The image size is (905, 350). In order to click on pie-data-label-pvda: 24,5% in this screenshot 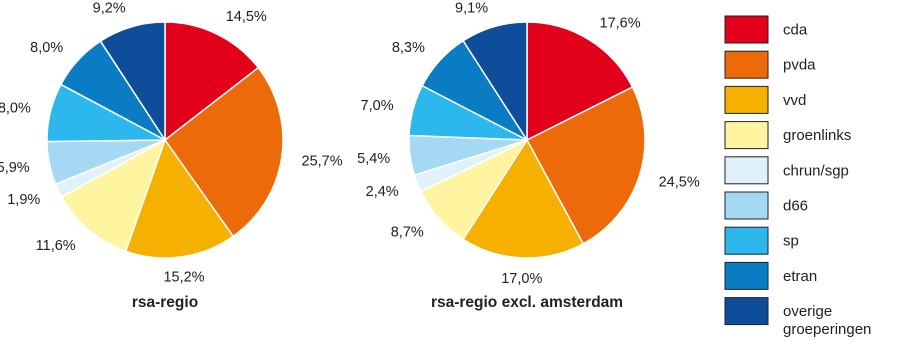, I will do `click(679, 182)`.